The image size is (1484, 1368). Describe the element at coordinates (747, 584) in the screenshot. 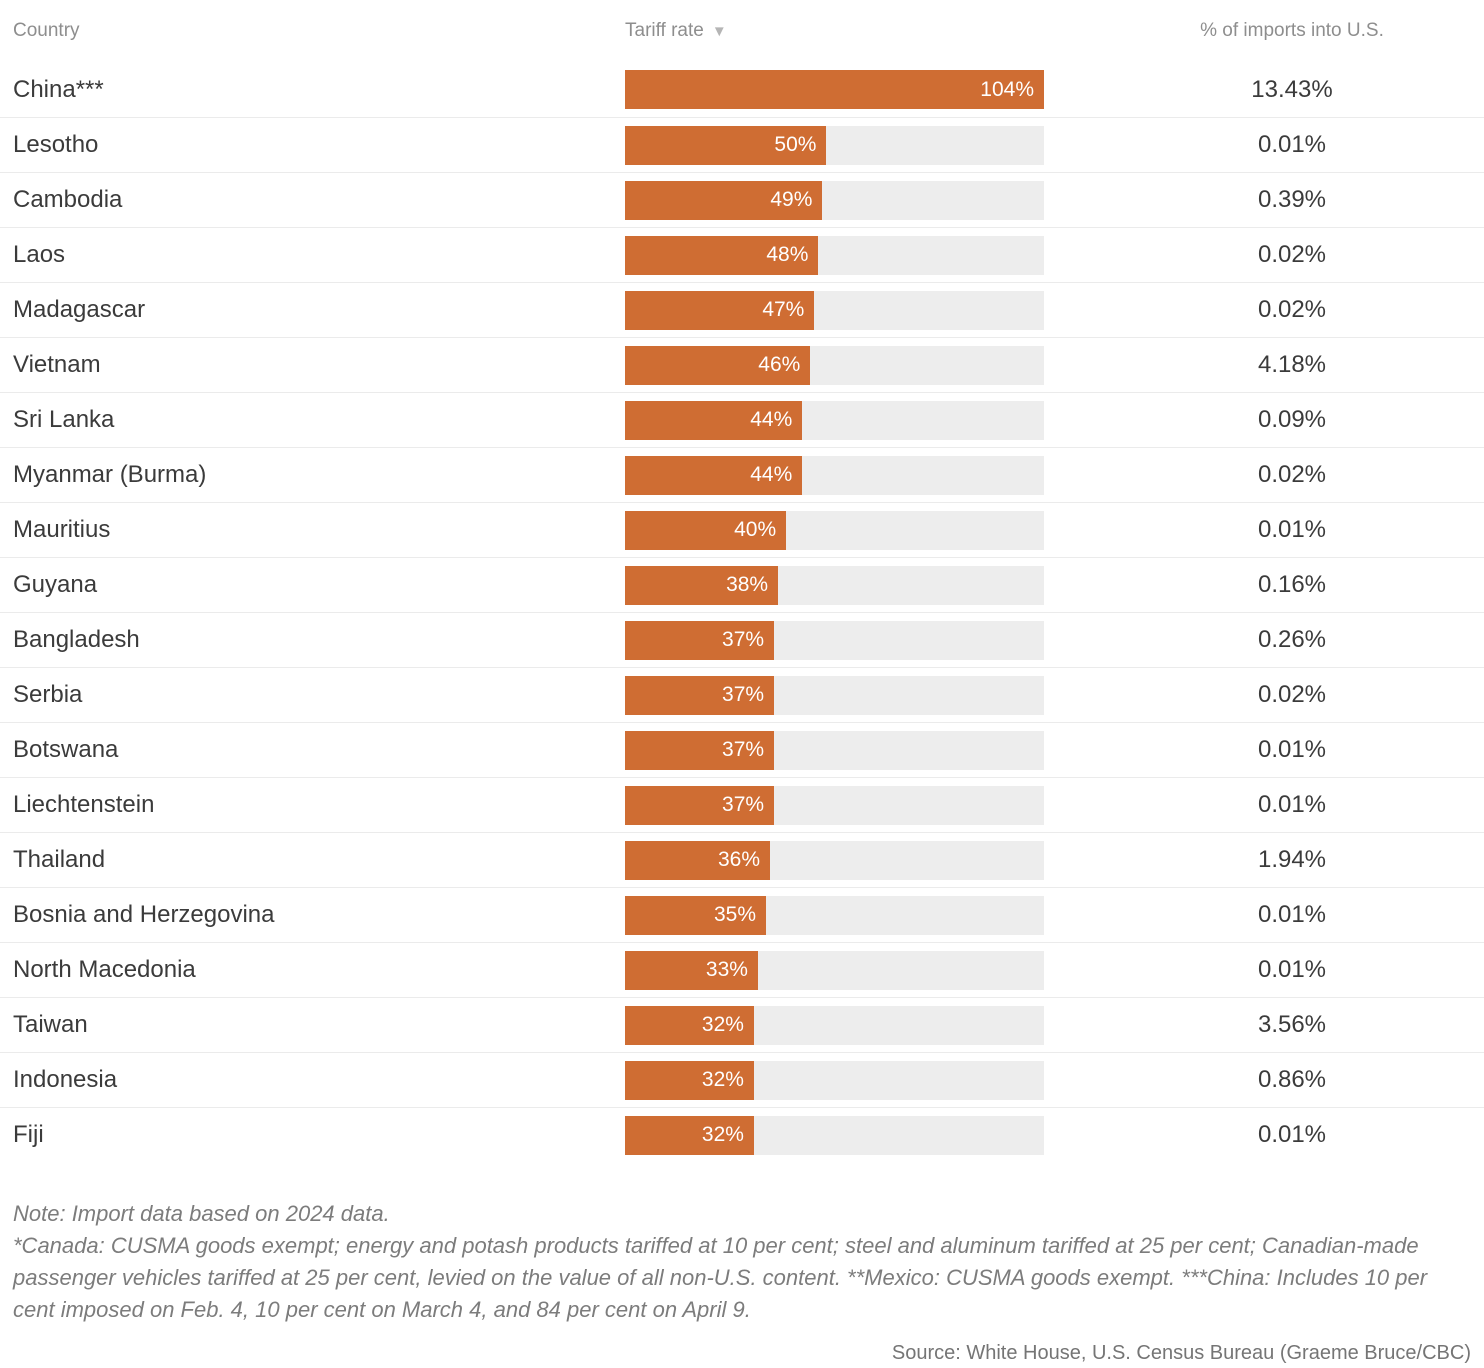

I see `tariff-value-label: 38%` at that location.